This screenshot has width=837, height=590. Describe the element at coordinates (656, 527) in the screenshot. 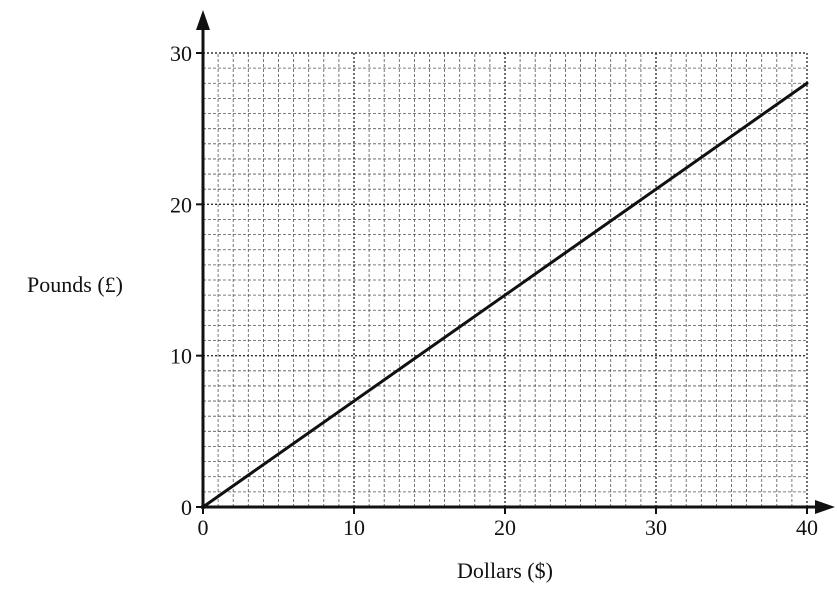

I see `x-tick-label: 30` at that location.